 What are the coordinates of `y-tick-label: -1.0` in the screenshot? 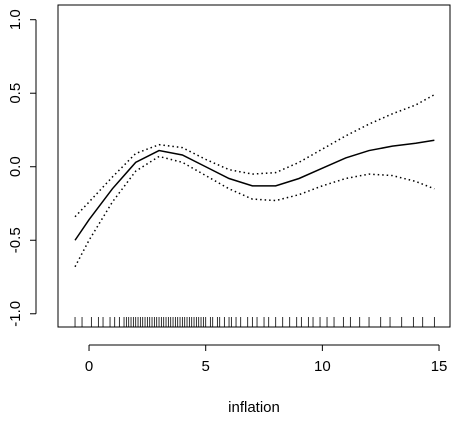 It's located at (15, 314).